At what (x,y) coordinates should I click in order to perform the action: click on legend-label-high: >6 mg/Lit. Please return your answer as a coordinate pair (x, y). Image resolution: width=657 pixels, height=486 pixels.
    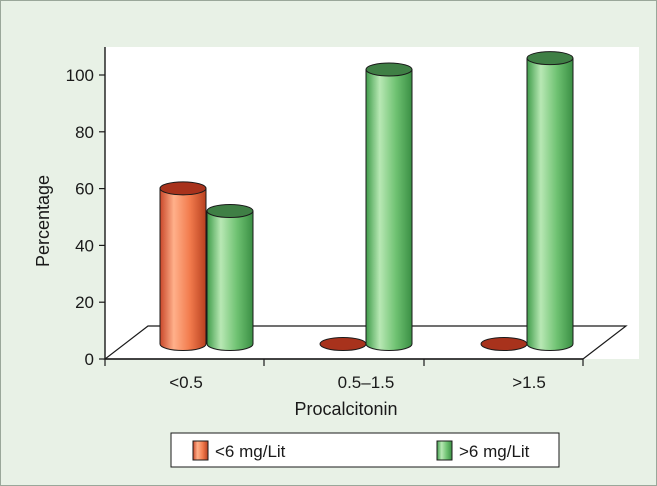
    Looking at the image, I should click on (494, 451).